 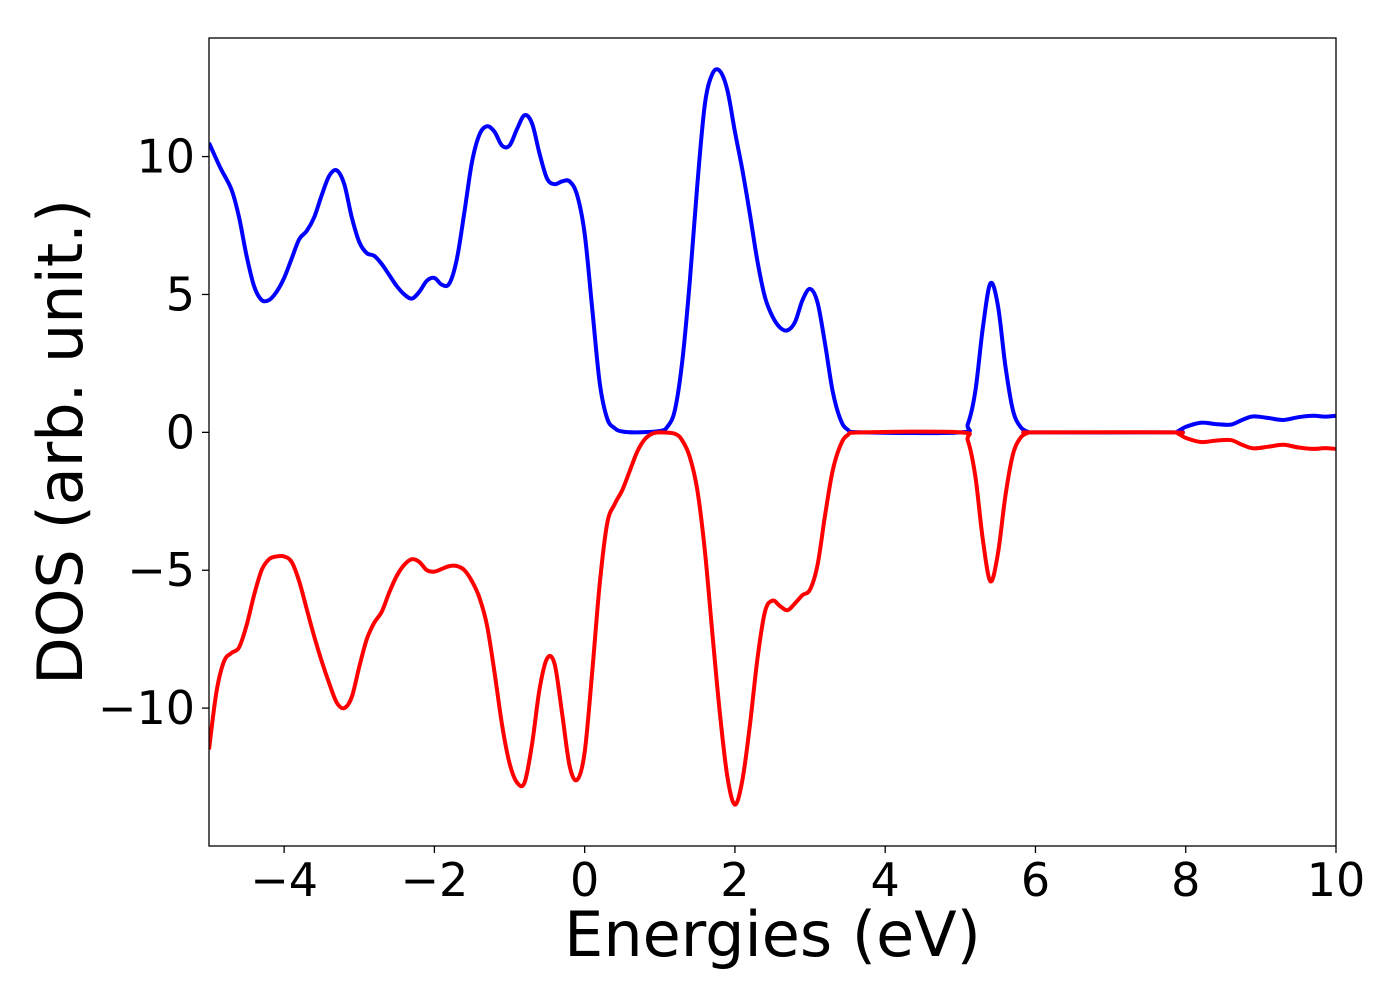 What do you see at coordinates (153, 432) in the screenshot?
I see `y-axis-ticks: −10 −5 0 5 10` at bounding box center [153, 432].